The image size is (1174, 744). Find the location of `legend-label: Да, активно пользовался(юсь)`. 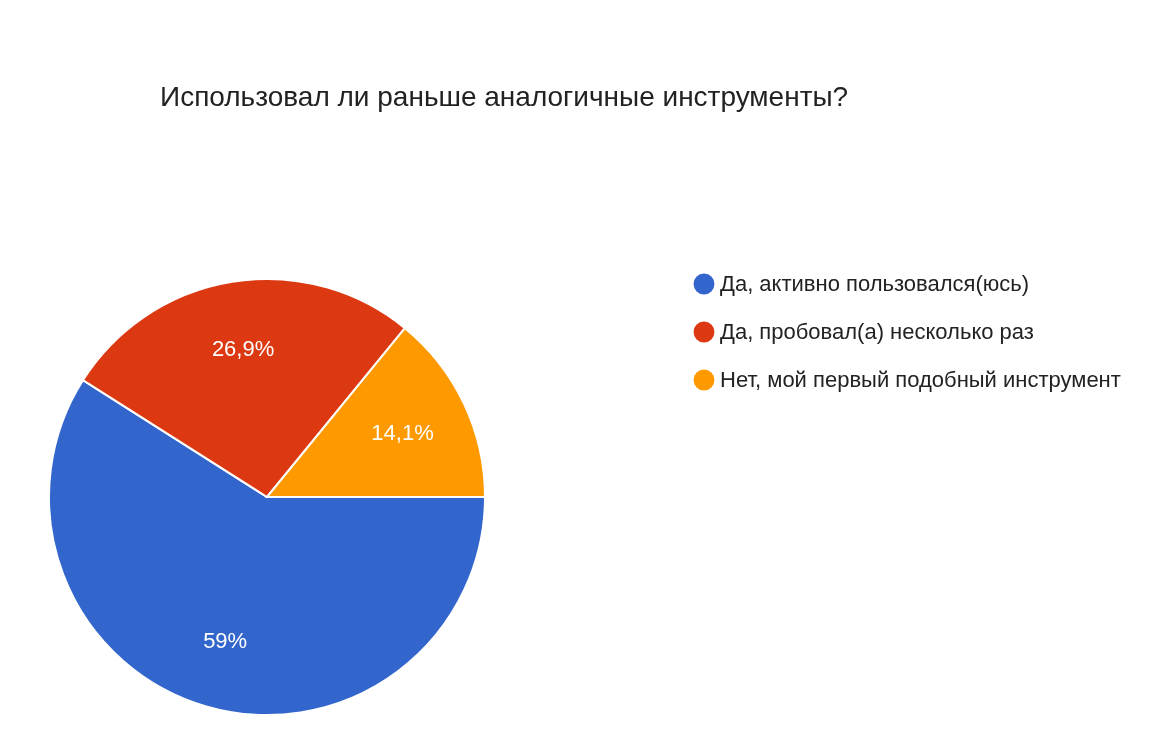

legend-label: Да, активно пользовался(юсь) is located at coordinates (875, 283).